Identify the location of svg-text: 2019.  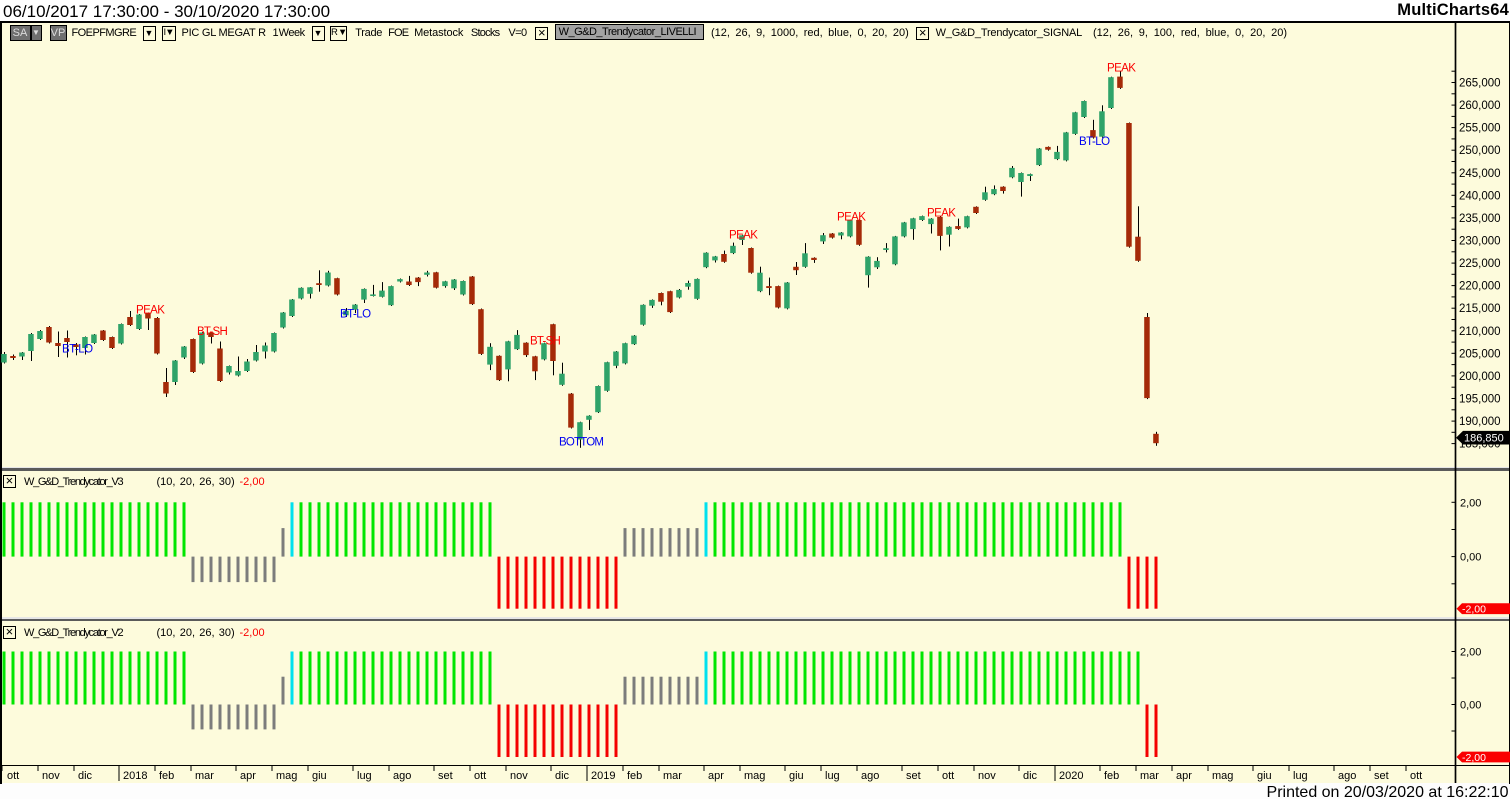
(603, 776).